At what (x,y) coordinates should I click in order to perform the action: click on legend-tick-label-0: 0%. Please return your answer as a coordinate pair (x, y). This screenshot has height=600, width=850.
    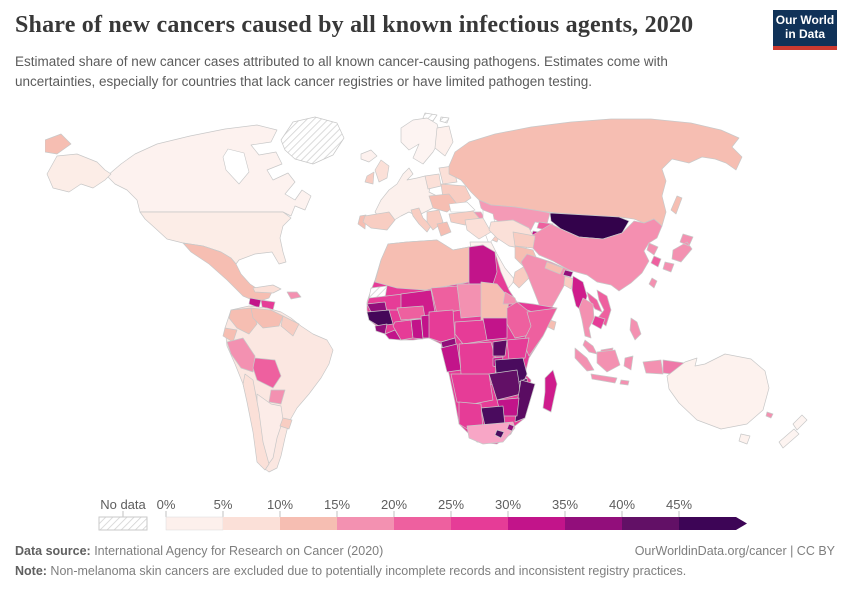
    Looking at the image, I should click on (166, 504).